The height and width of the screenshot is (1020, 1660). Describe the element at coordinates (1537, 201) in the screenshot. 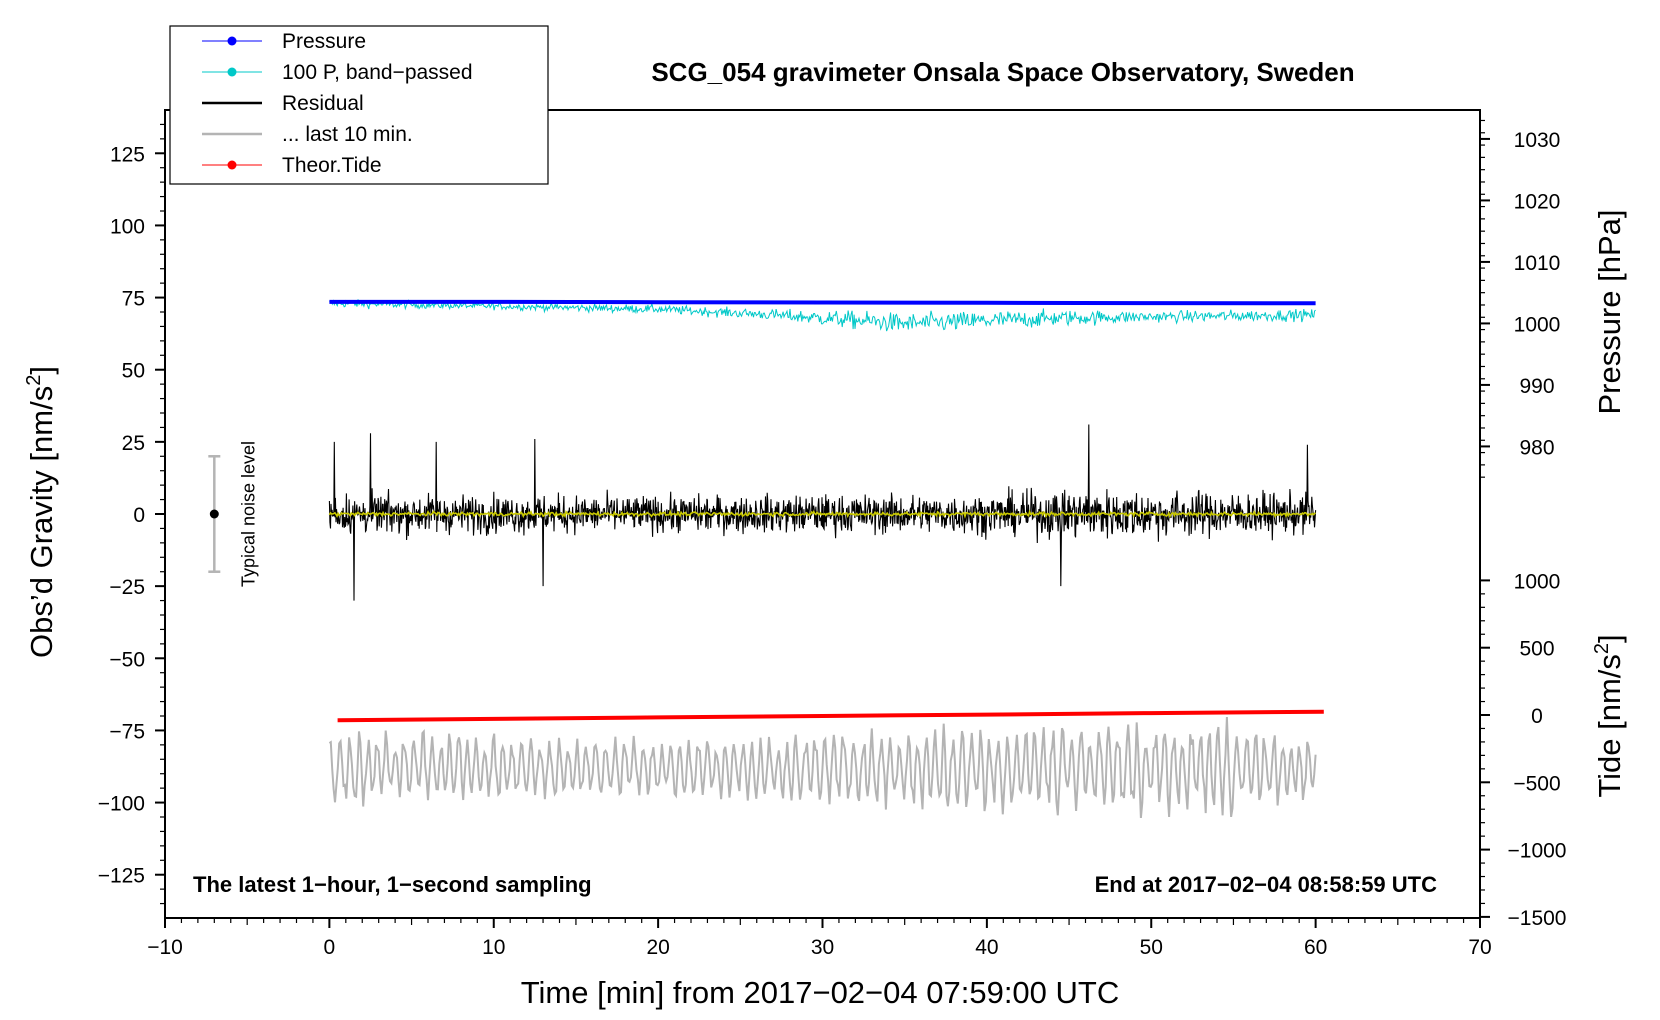

I see `pressure-tick-label: 1020` at that location.